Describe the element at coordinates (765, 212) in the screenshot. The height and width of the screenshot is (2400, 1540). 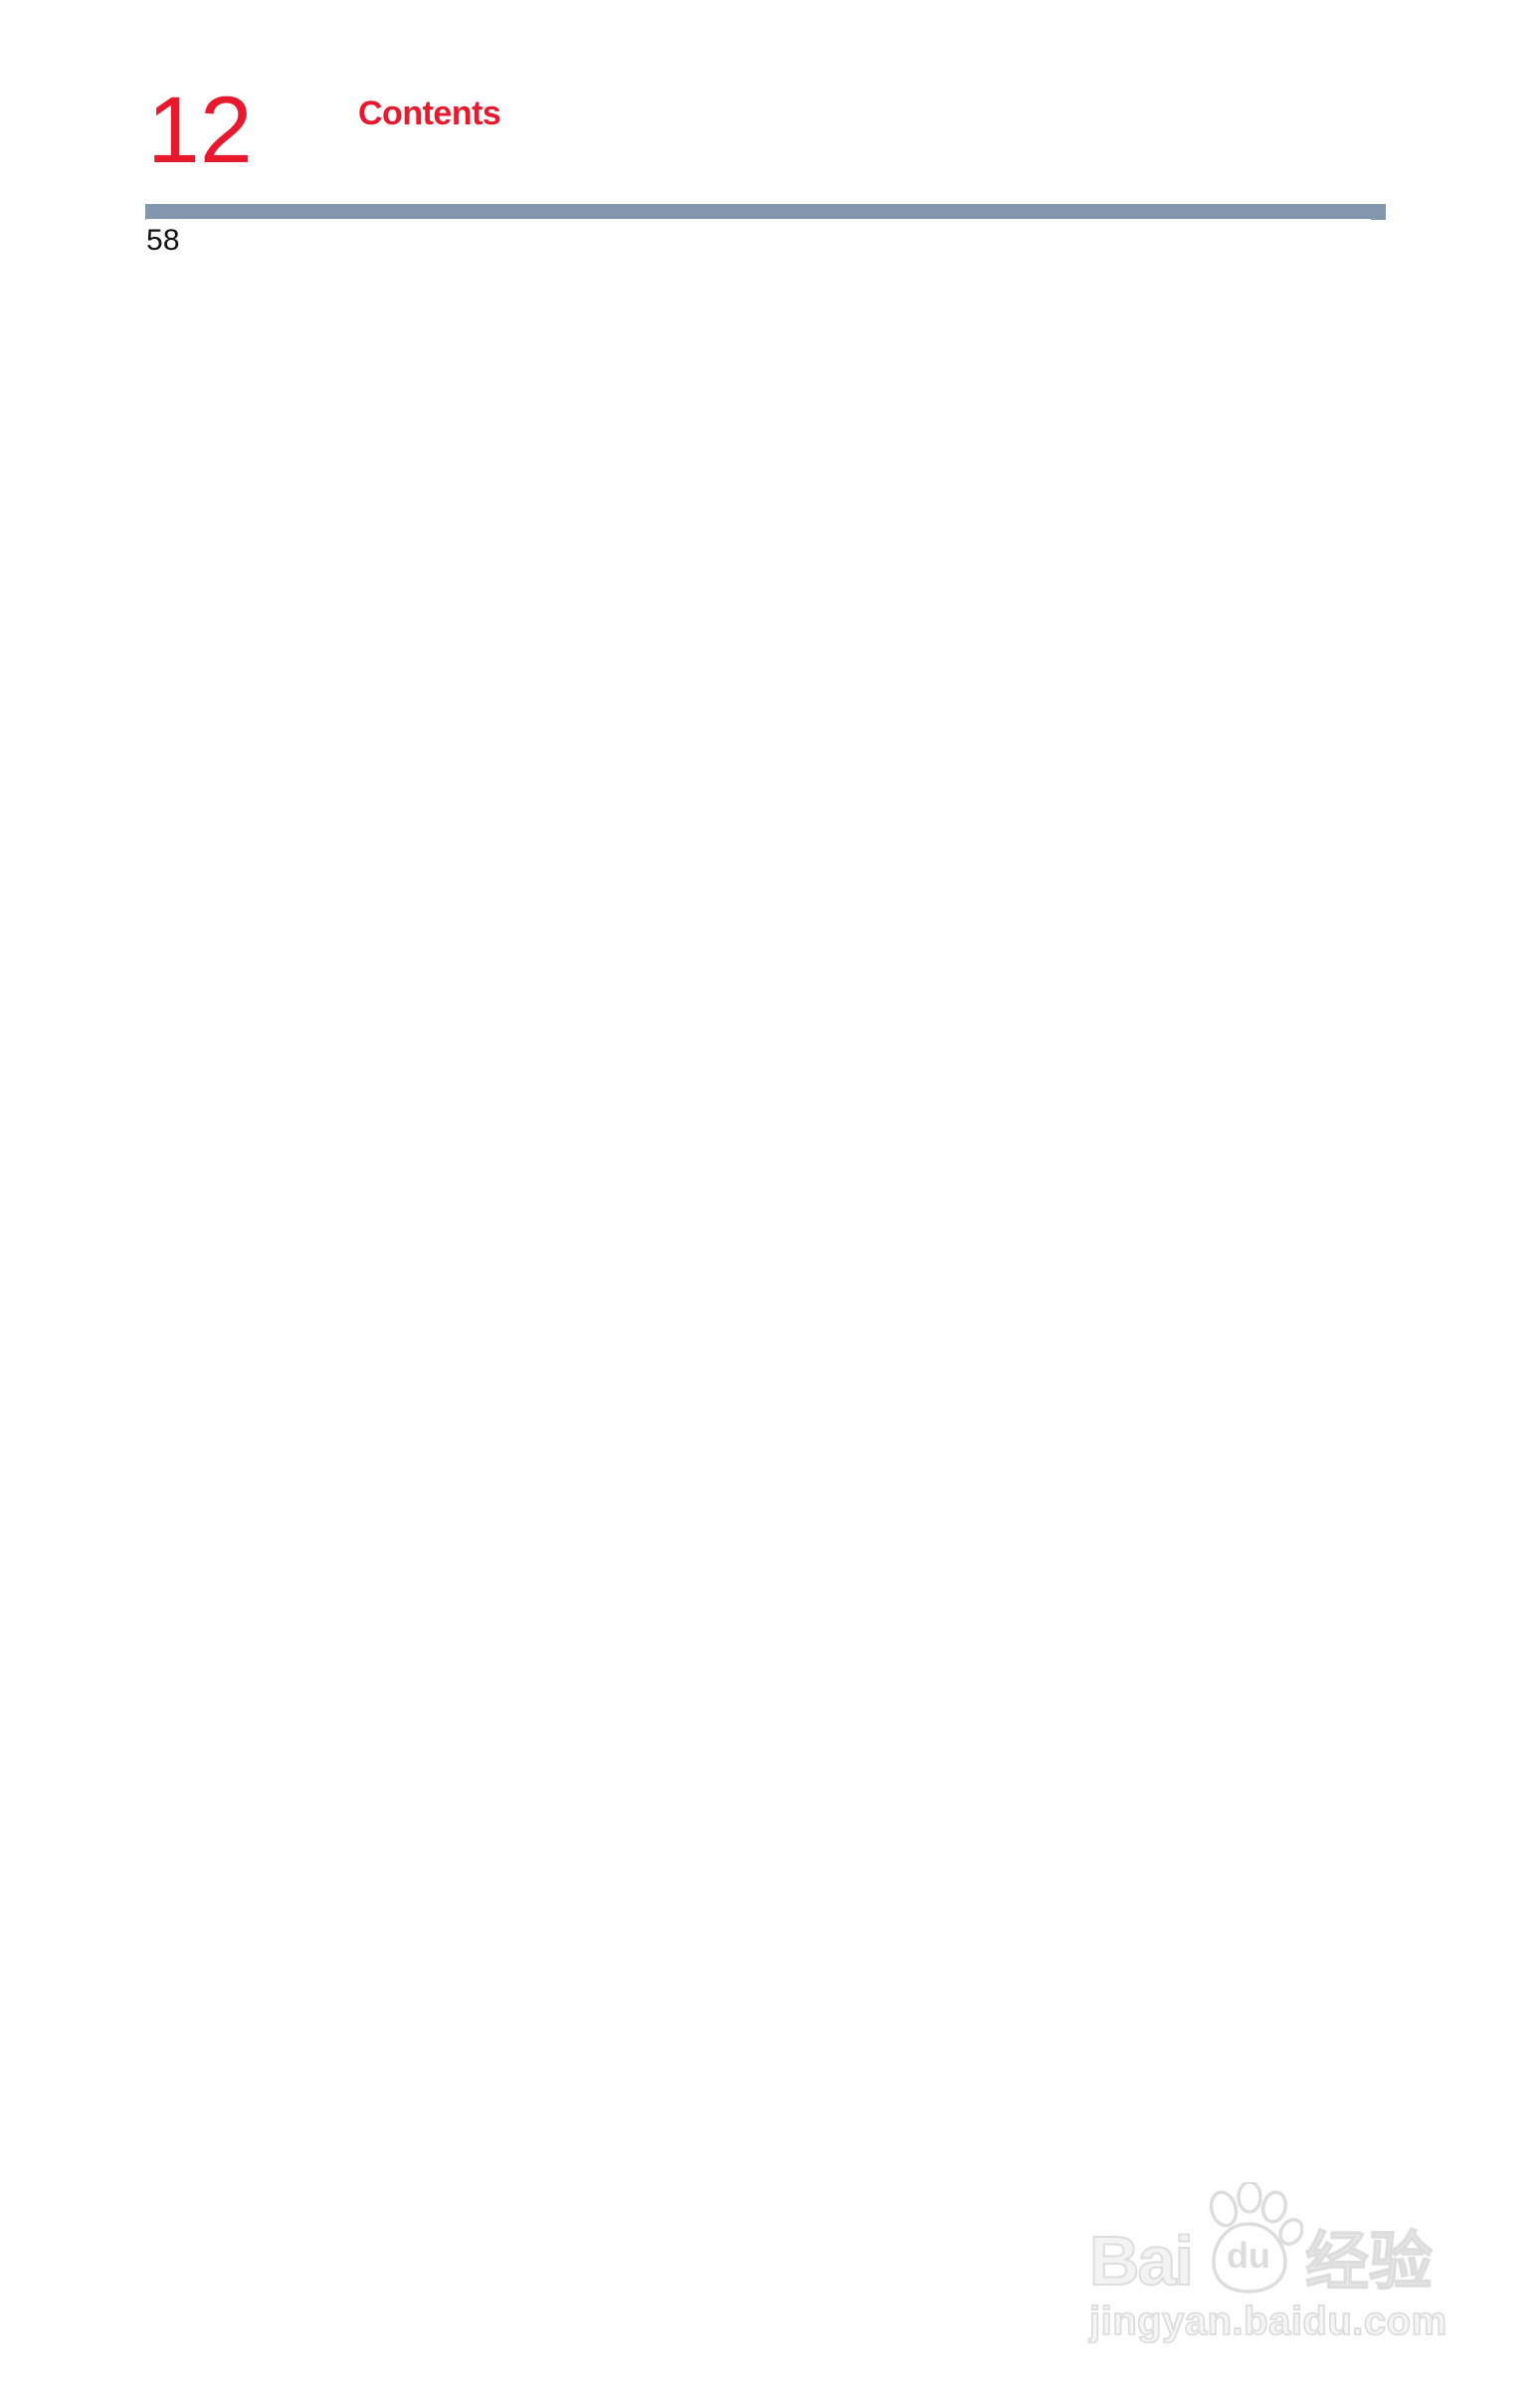
I see `header-rule-bar` at that location.